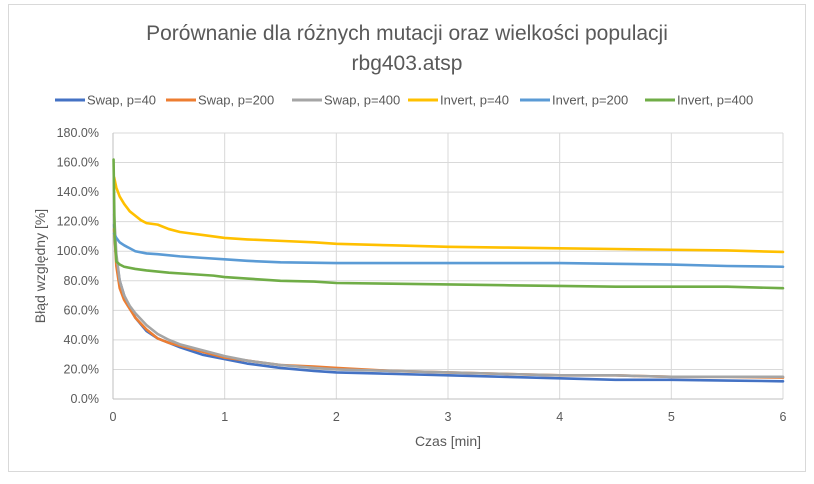  I want to click on x-tick-label: 0, so click(113, 417).